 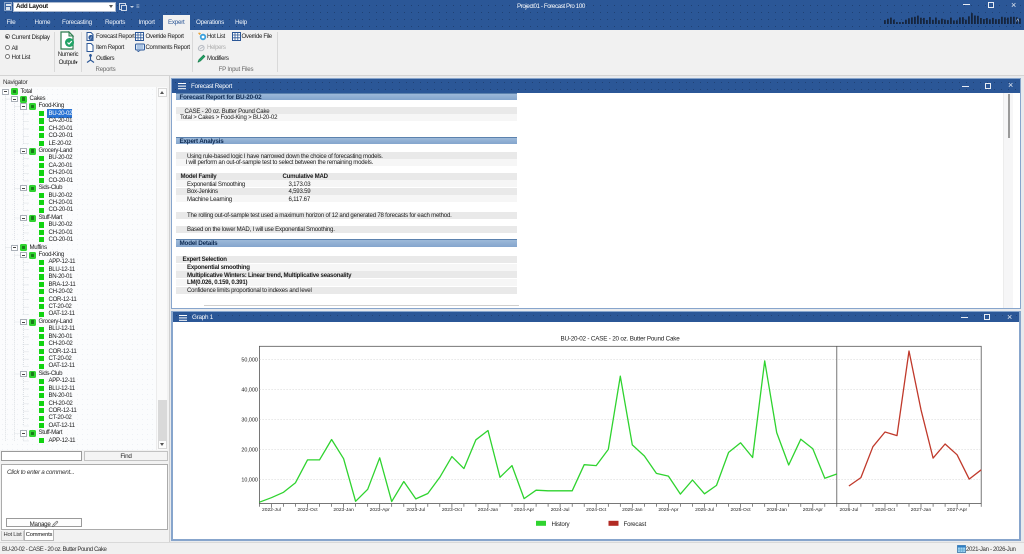 I want to click on svg-text: 2023-Jul, so click(x=415, y=510).